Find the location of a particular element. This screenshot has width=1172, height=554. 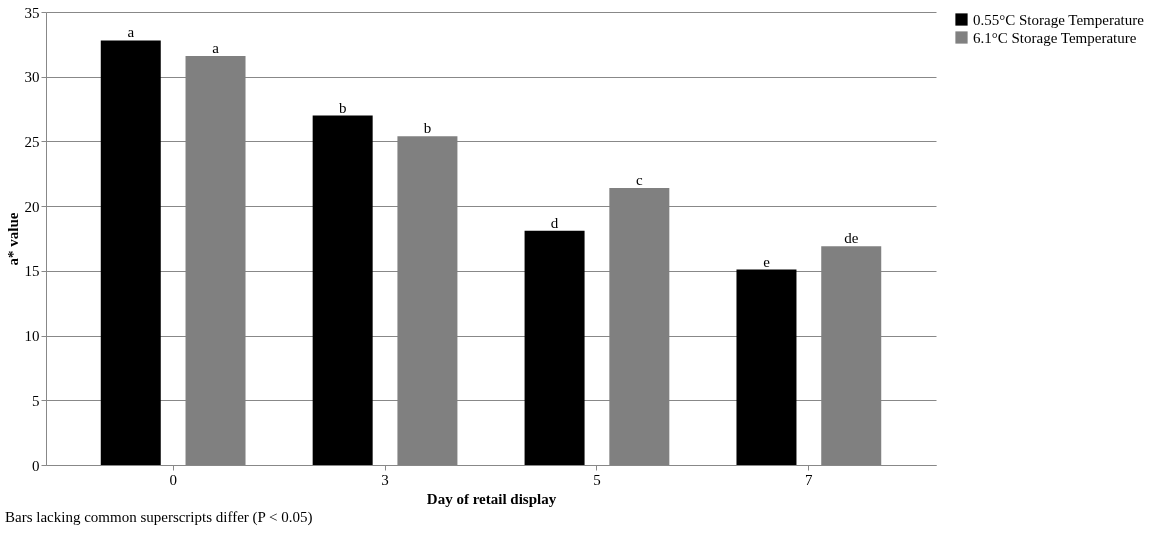

data-label: de is located at coordinates (851, 238).